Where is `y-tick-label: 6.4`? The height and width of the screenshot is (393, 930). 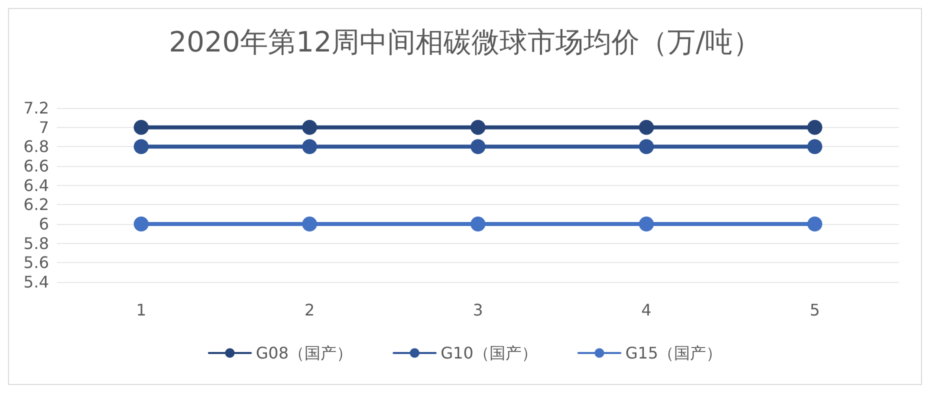 y-tick-label: 6.4 is located at coordinates (36, 185).